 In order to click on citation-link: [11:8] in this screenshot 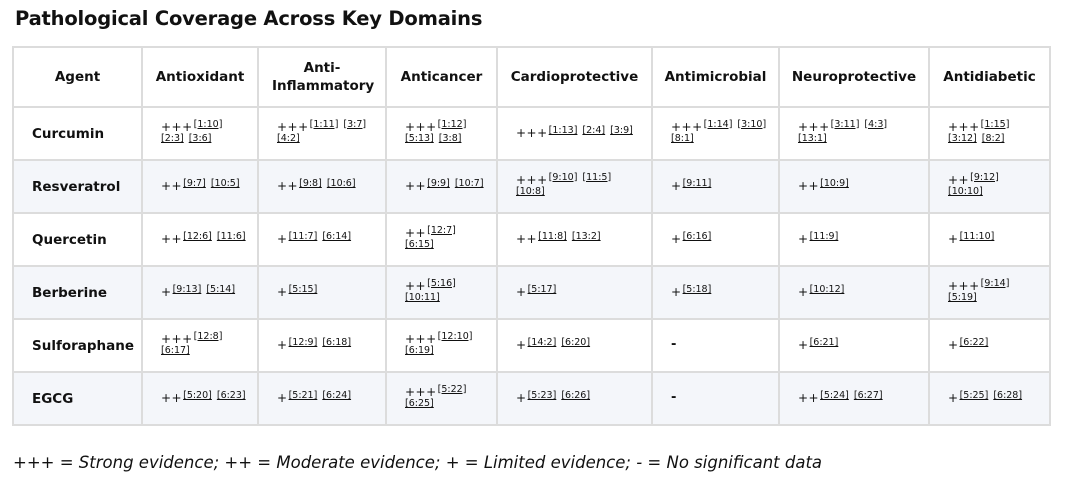, I will do `click(552, 237)`.